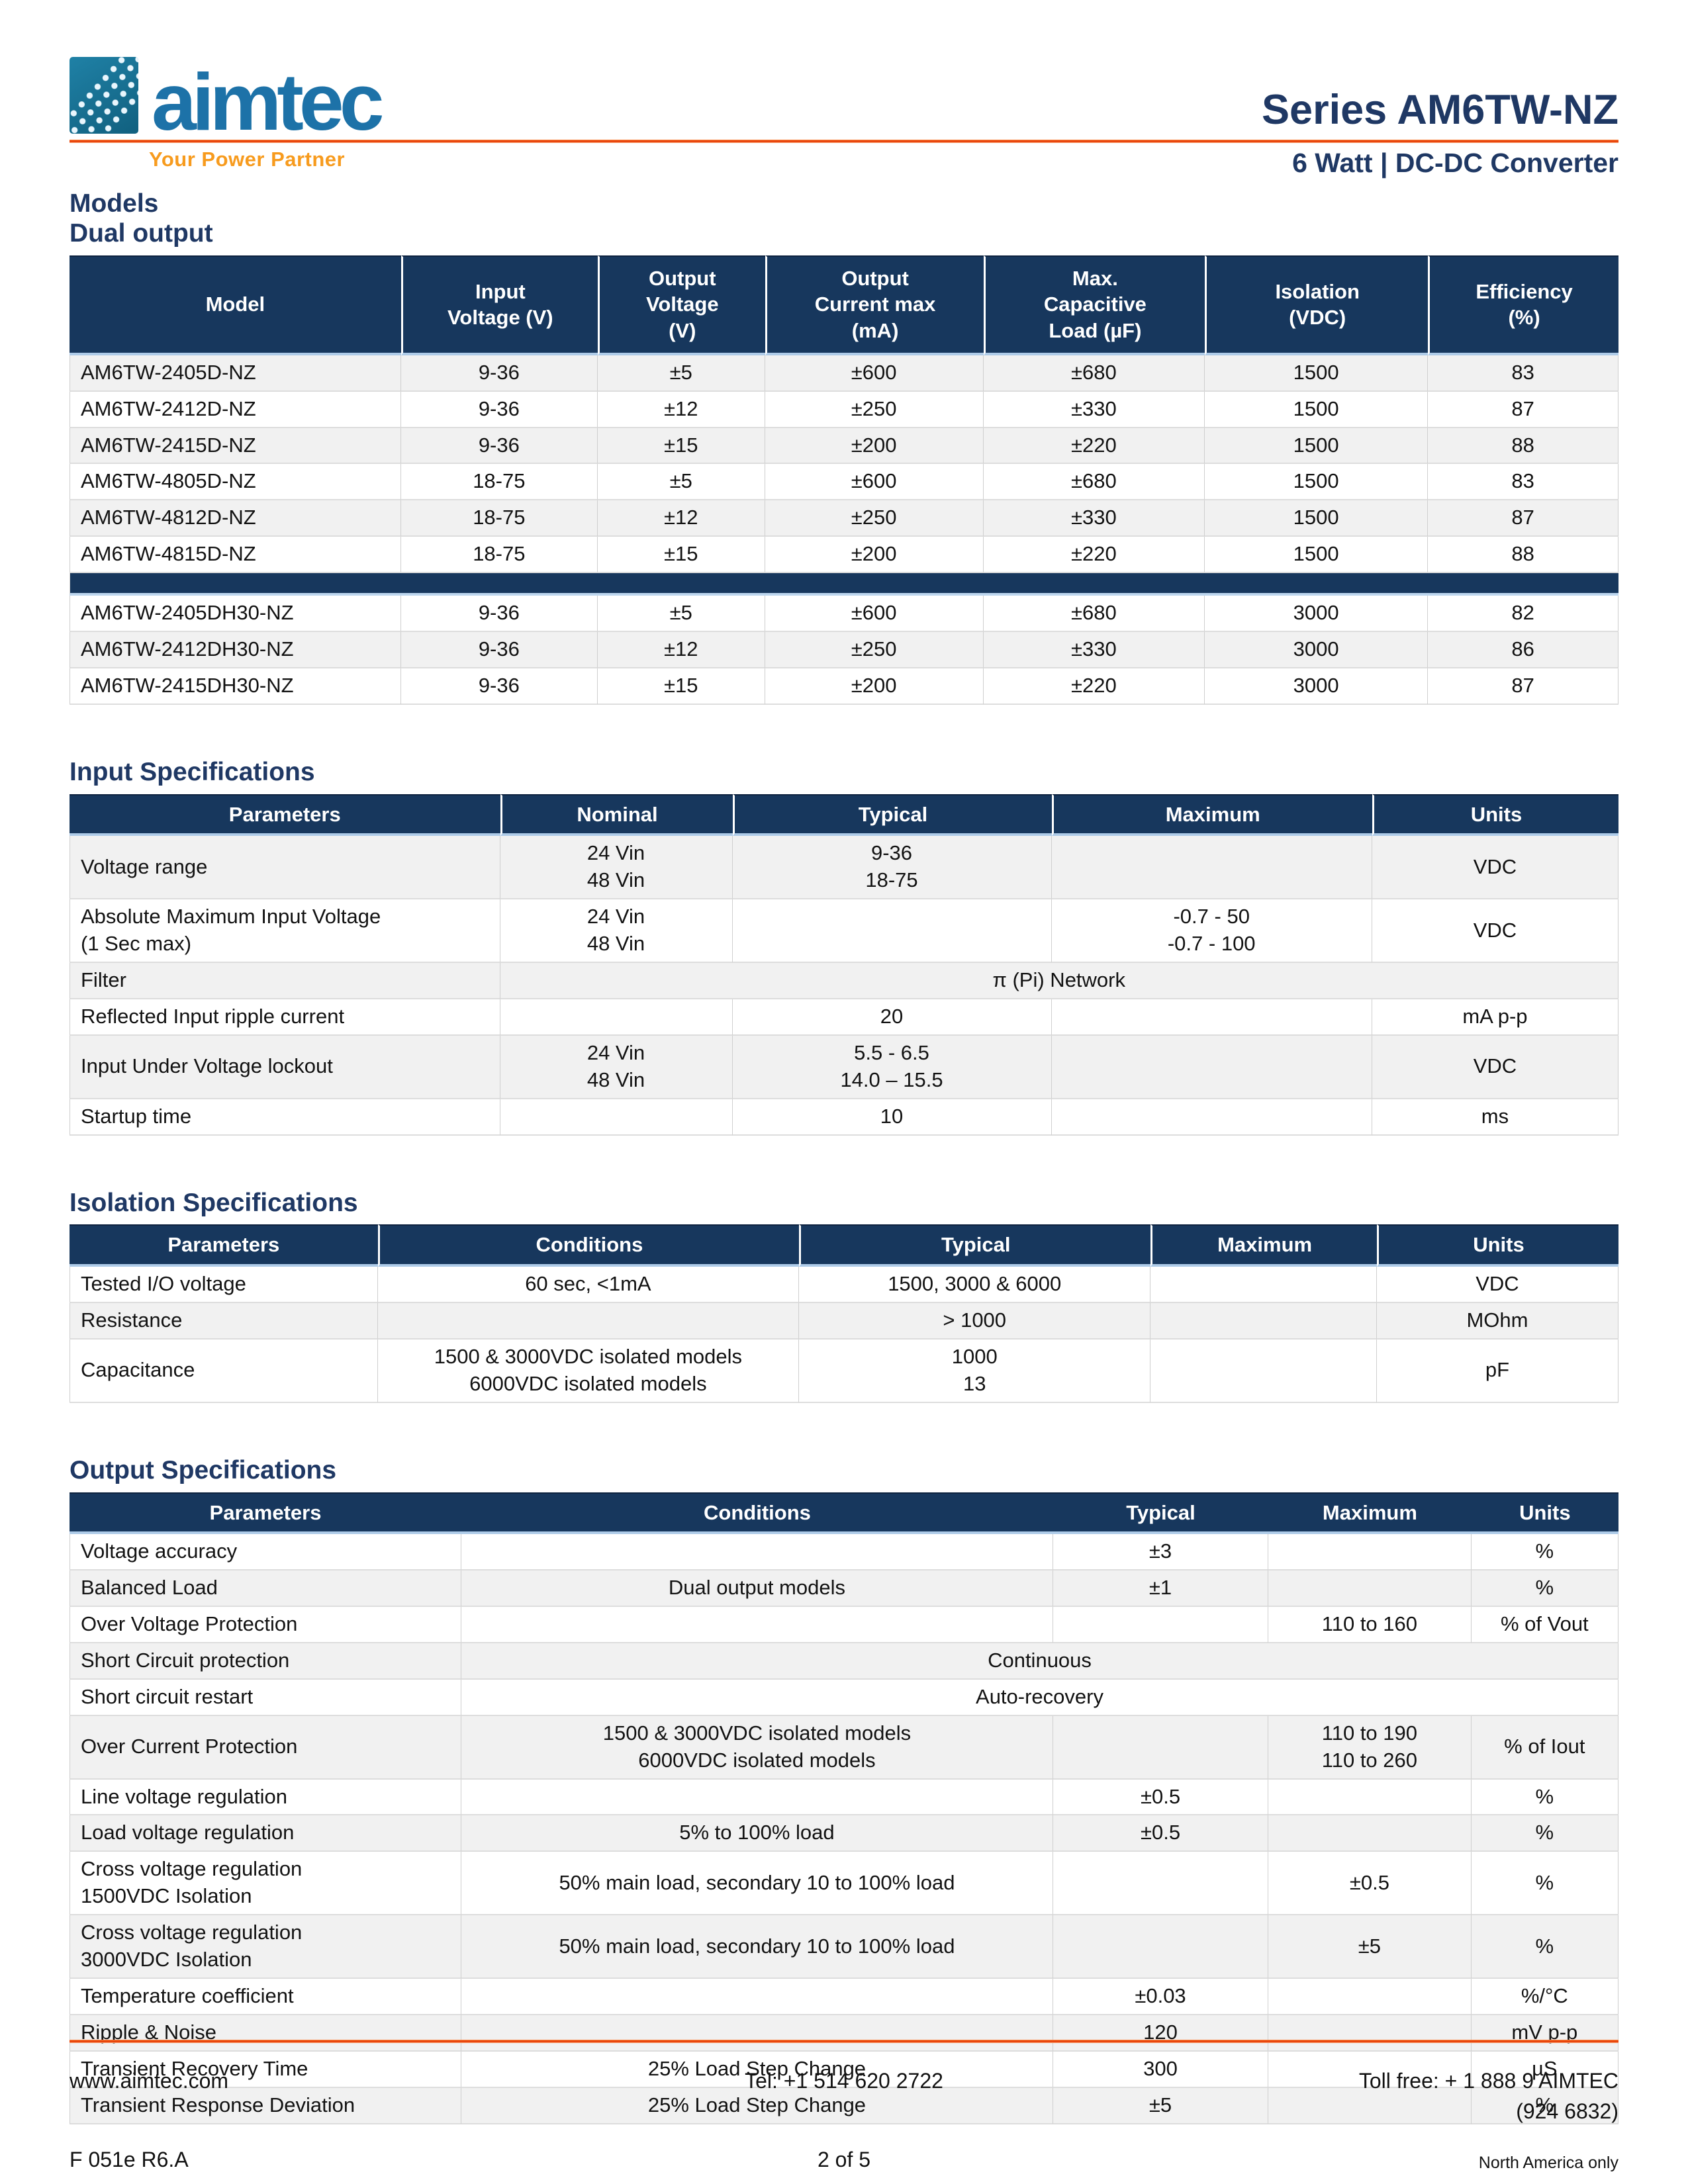  What do you see at coordinates (892, 815) in the screenshot?
I see `column-header: Typical` at bounding box center [892, 815].